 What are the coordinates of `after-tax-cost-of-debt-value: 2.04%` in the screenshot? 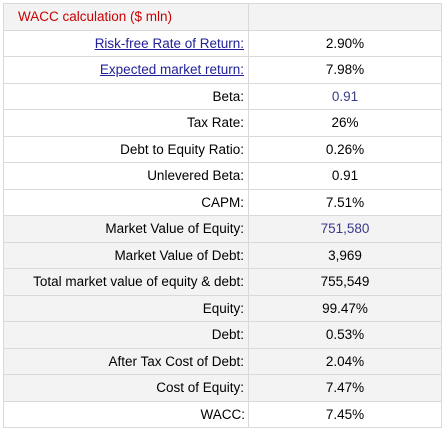 It's located at (345, 361).